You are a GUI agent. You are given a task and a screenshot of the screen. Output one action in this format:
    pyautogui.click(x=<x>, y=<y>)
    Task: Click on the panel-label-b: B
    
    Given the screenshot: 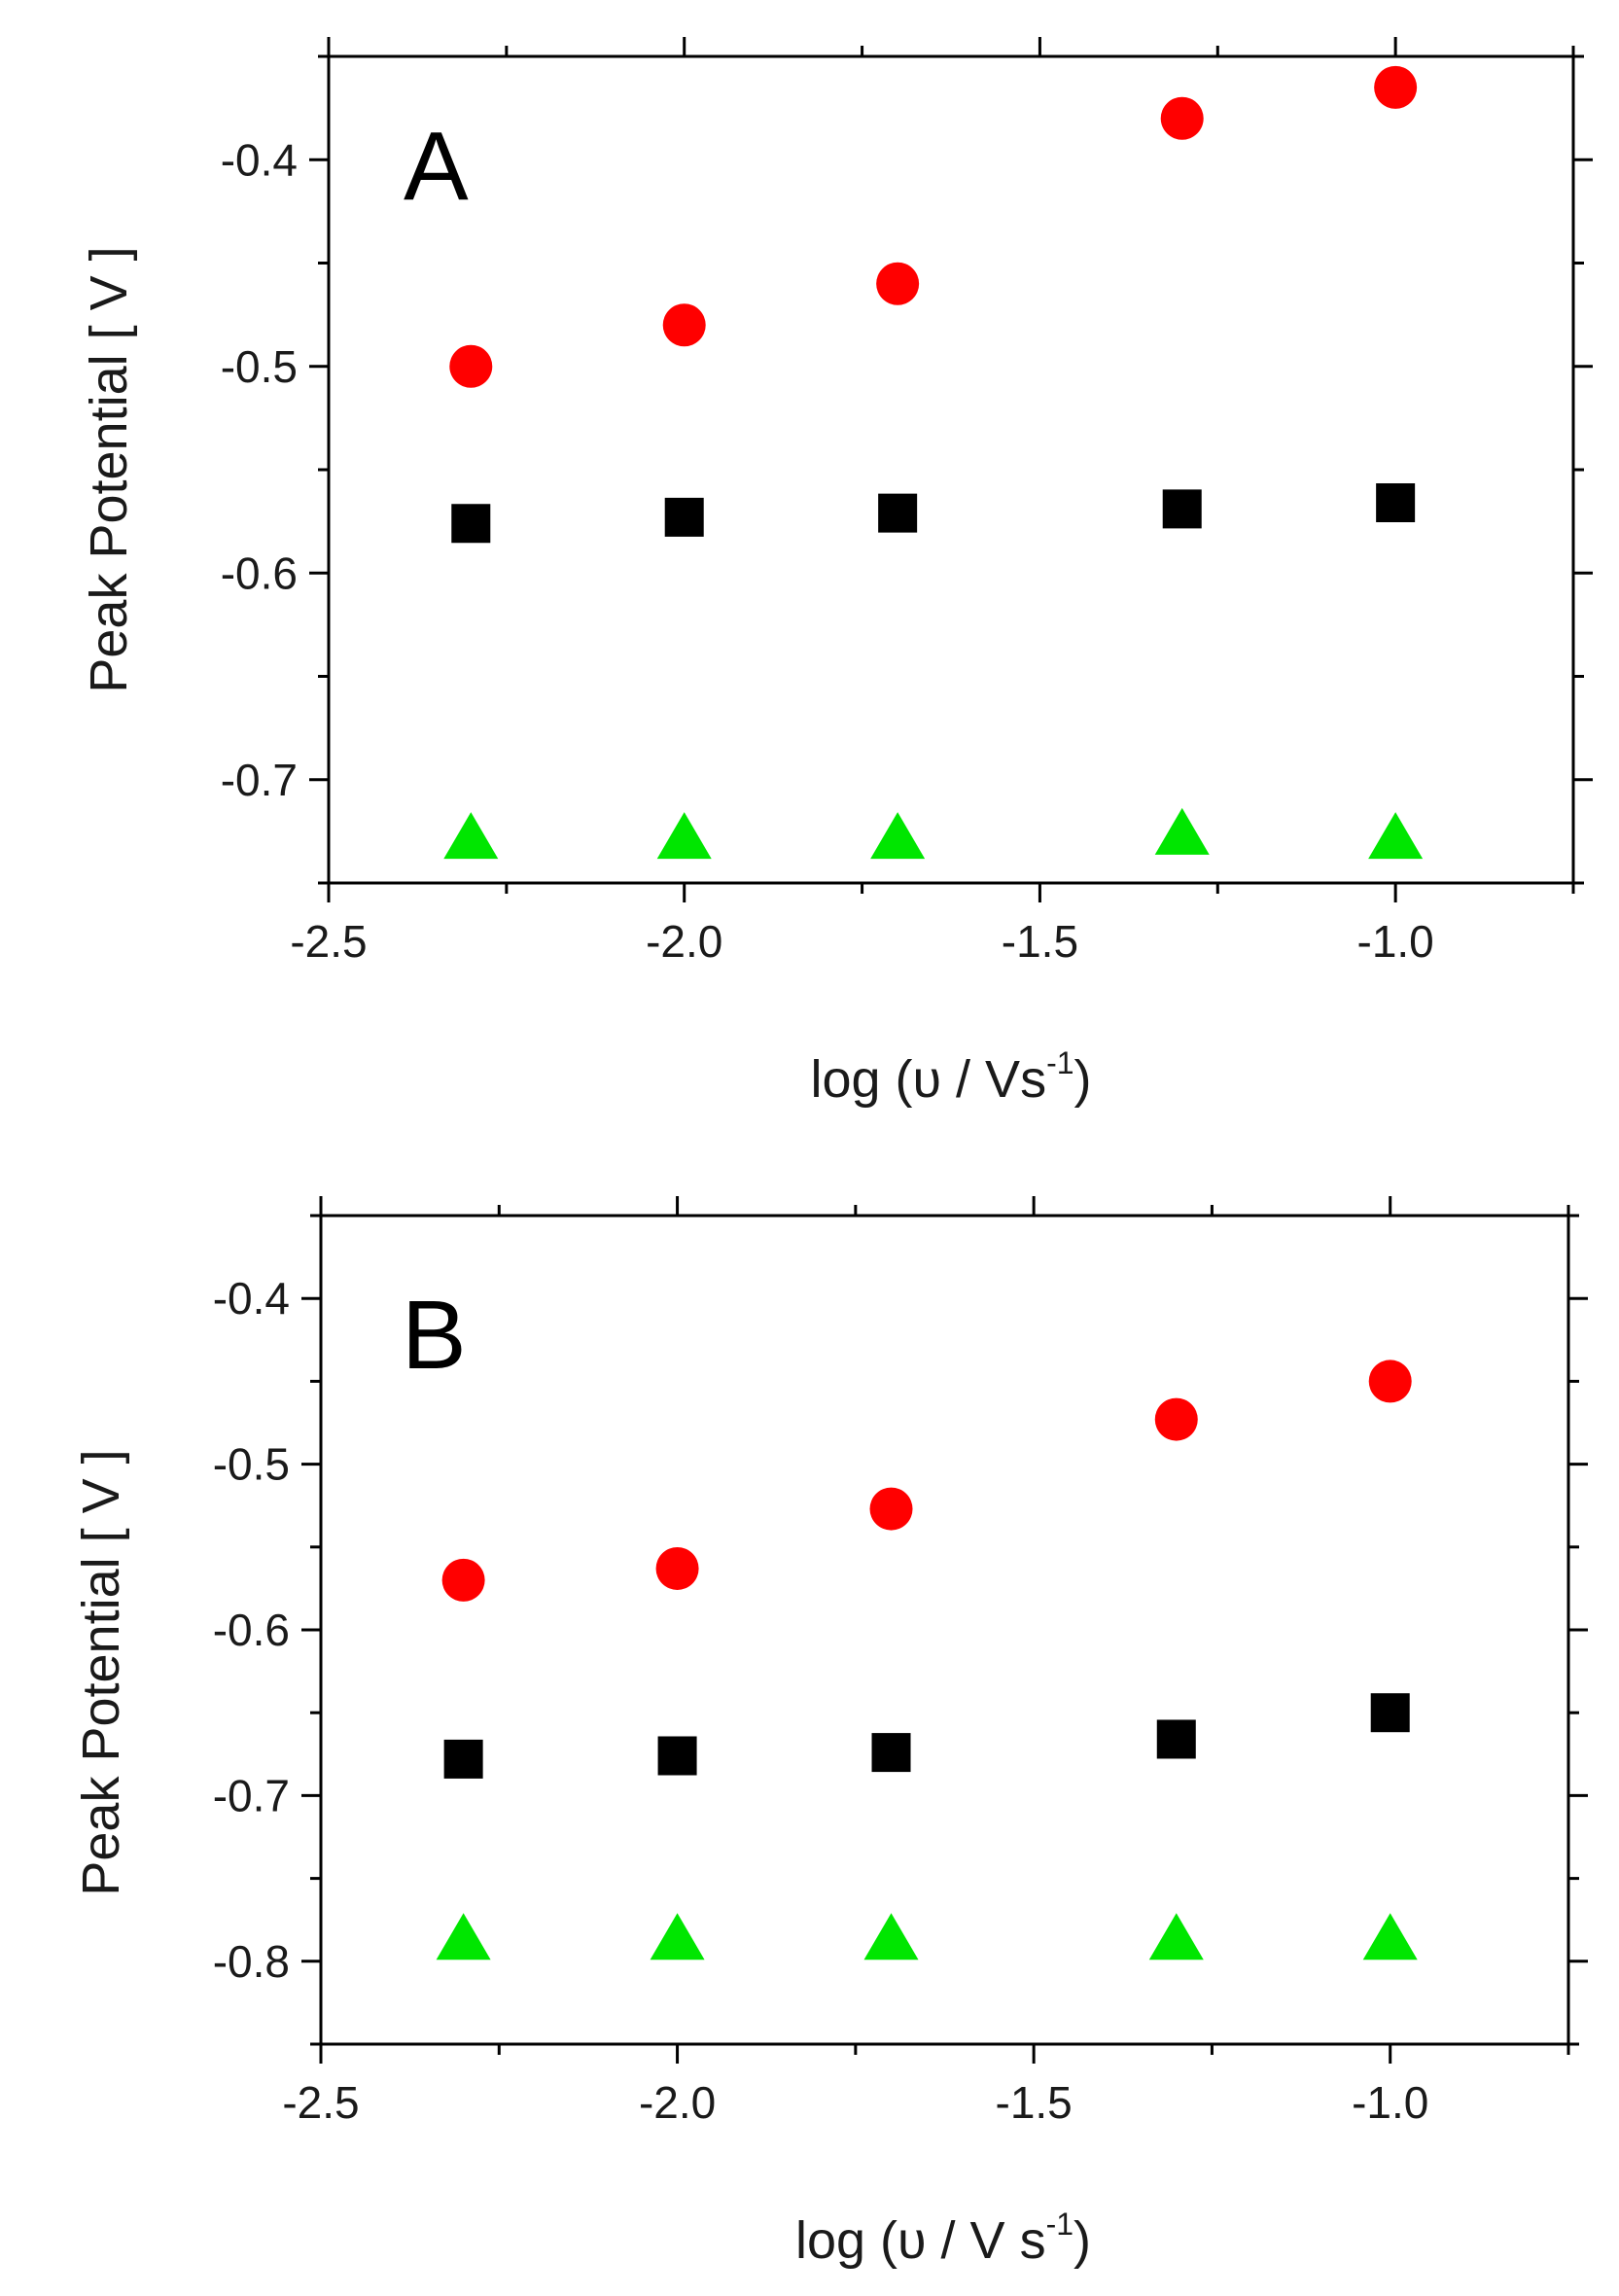 What is the action you would take?
    pyautogui.click(x=434, y=1336)
    